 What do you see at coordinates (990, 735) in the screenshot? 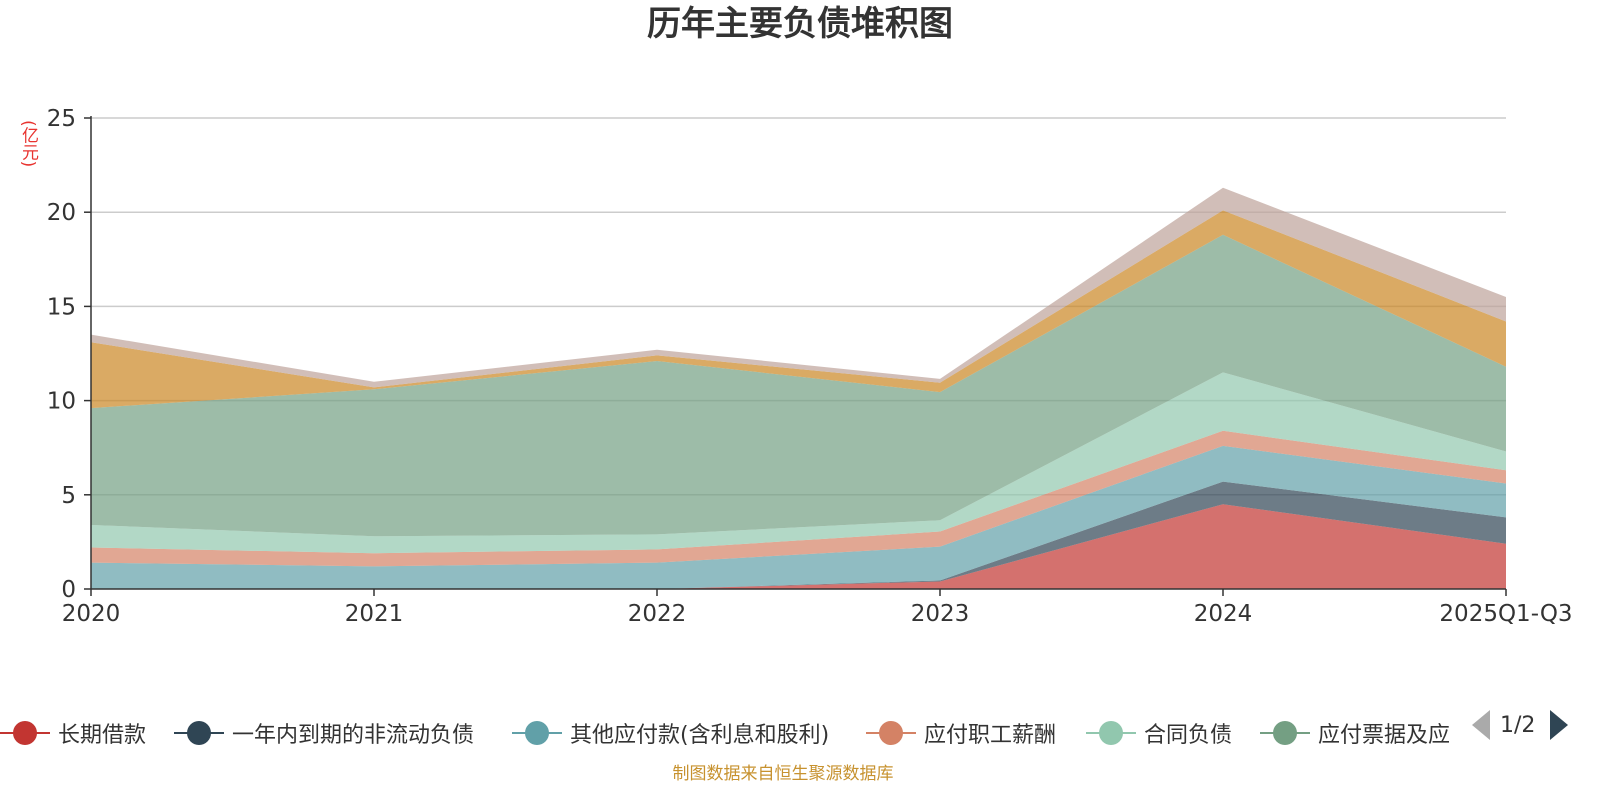
I see `legend-item-label: 应付职工薪酬` at bounding box center [990, 735].